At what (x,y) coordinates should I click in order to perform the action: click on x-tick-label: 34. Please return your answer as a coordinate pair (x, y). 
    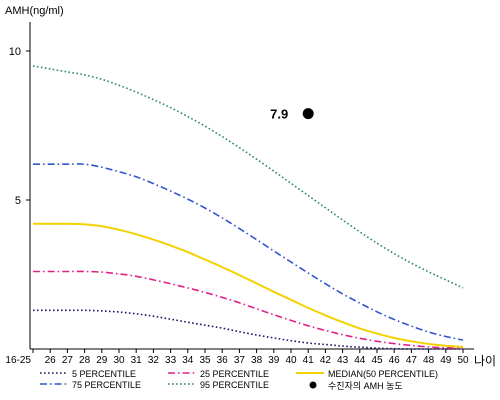
    Looking at the image, I should click on (188, 360).